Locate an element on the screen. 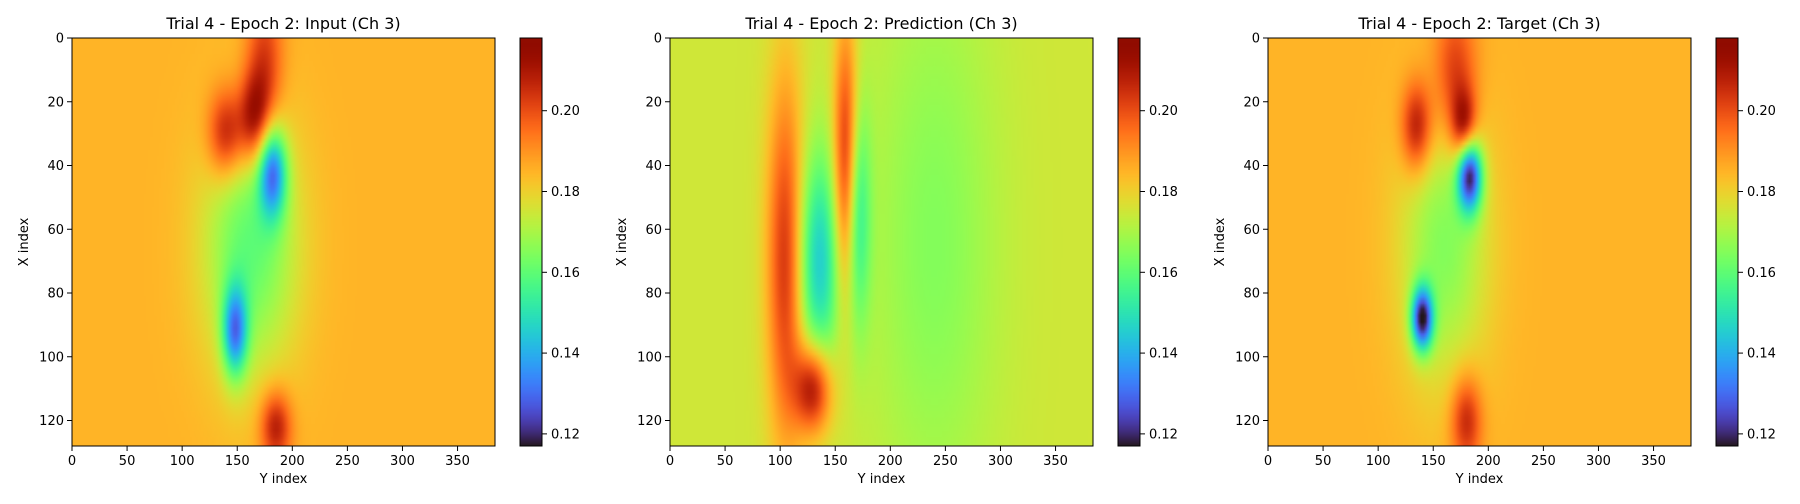  chart-title: Trial 4 - Epoch 2: Target (Ch 3) is located at coordinates (1478, 23).